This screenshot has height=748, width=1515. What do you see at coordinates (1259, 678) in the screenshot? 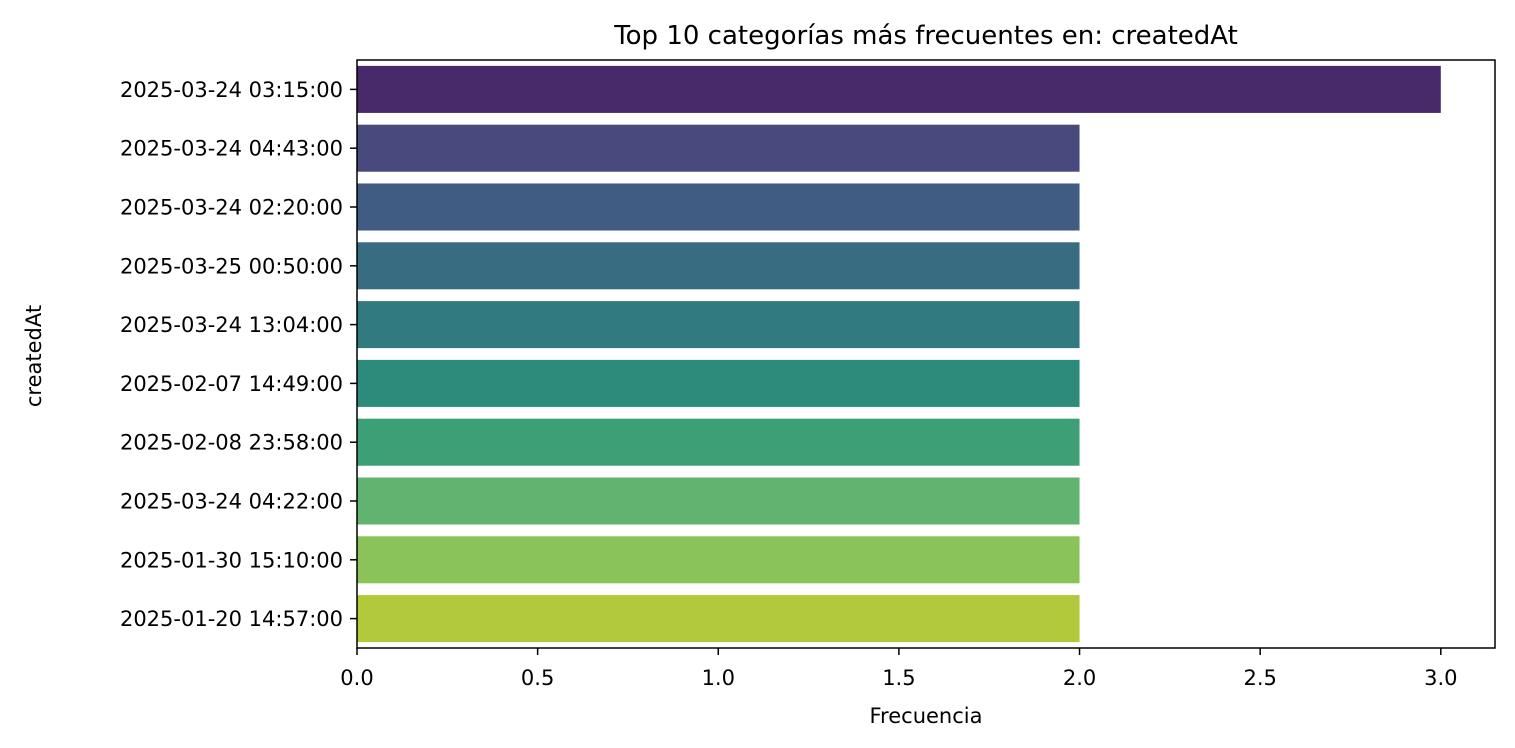
I see `x-tick-label: 2.5` at bounding box center [1259, 678].